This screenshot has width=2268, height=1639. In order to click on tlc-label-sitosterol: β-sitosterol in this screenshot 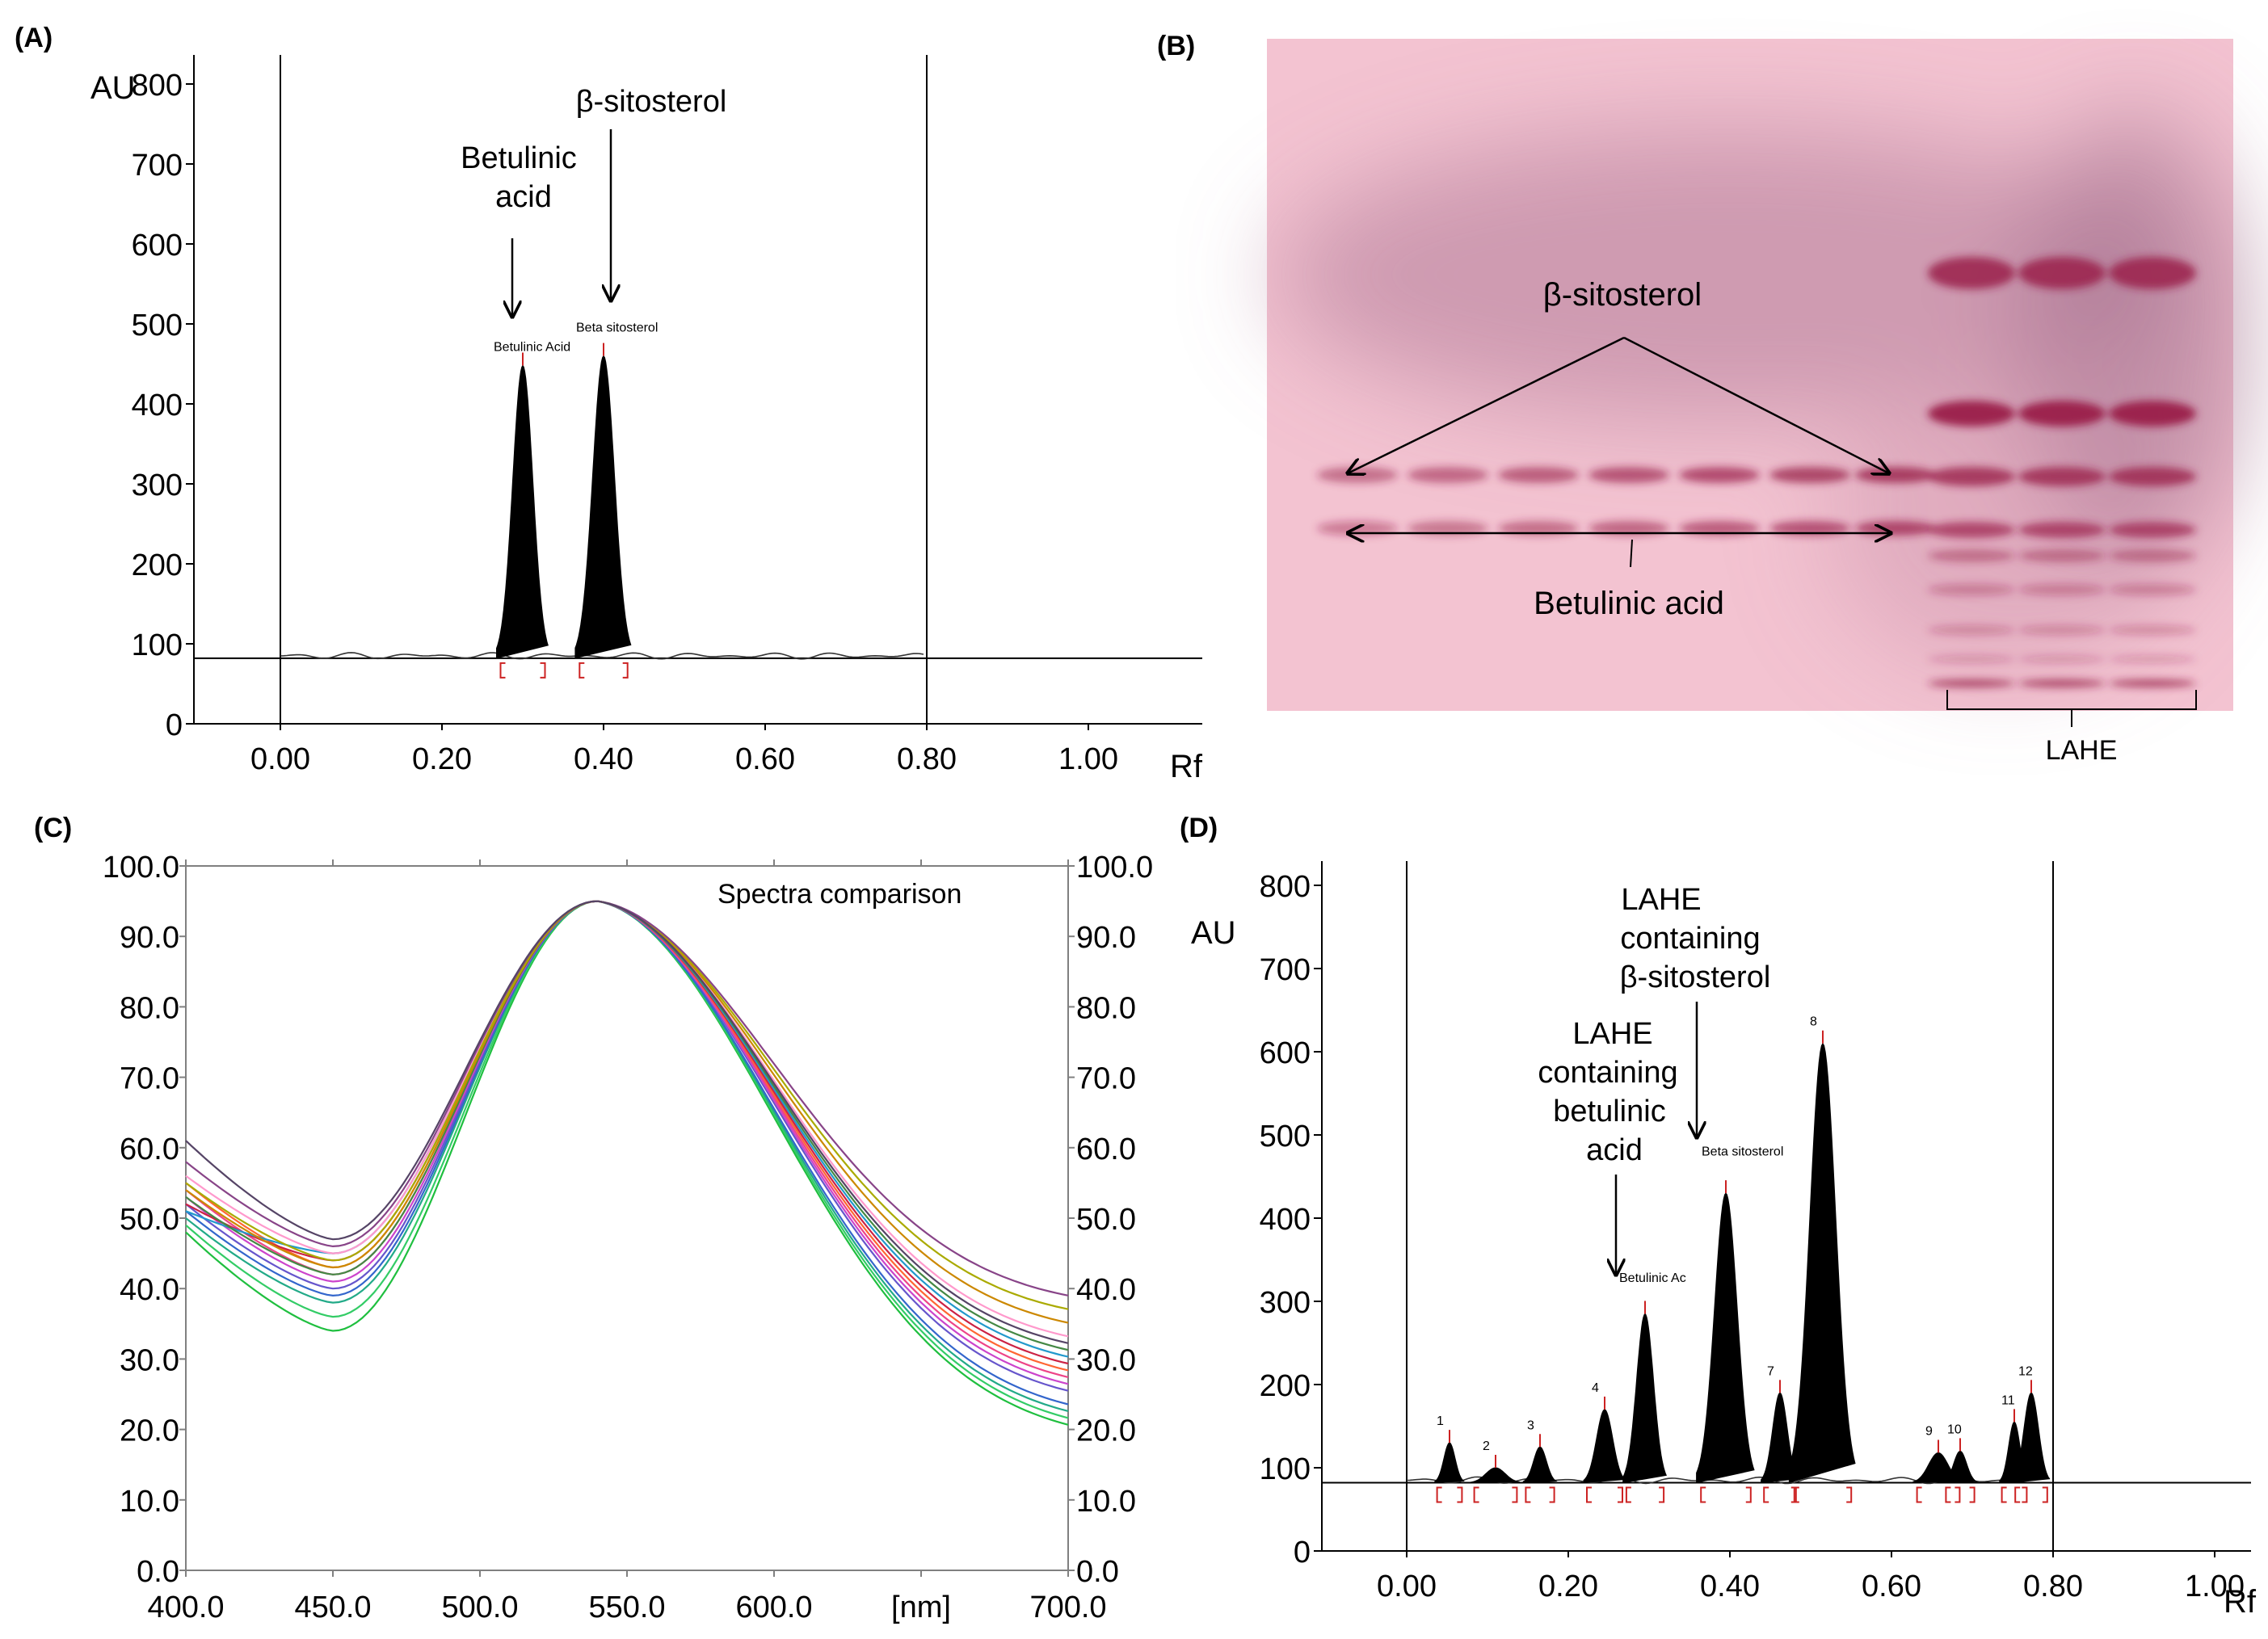, I will do `click(1622, 295)`.